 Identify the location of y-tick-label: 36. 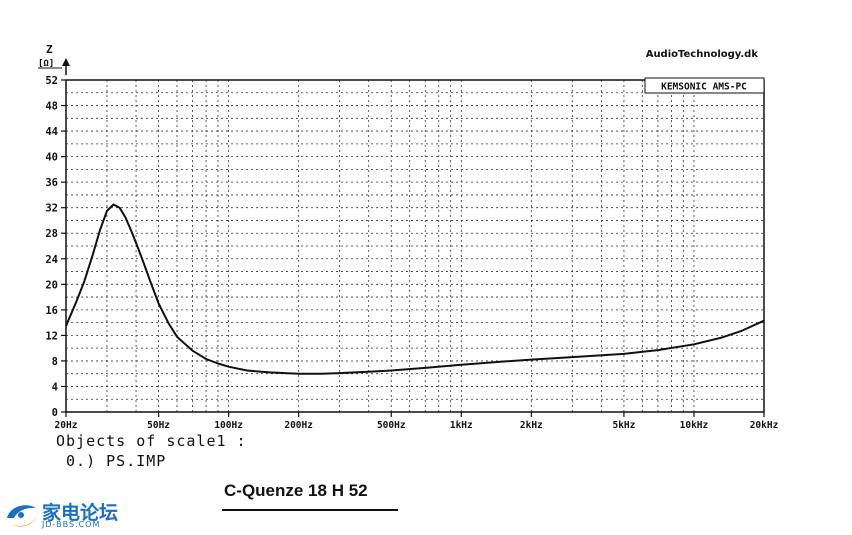
(51, 183).